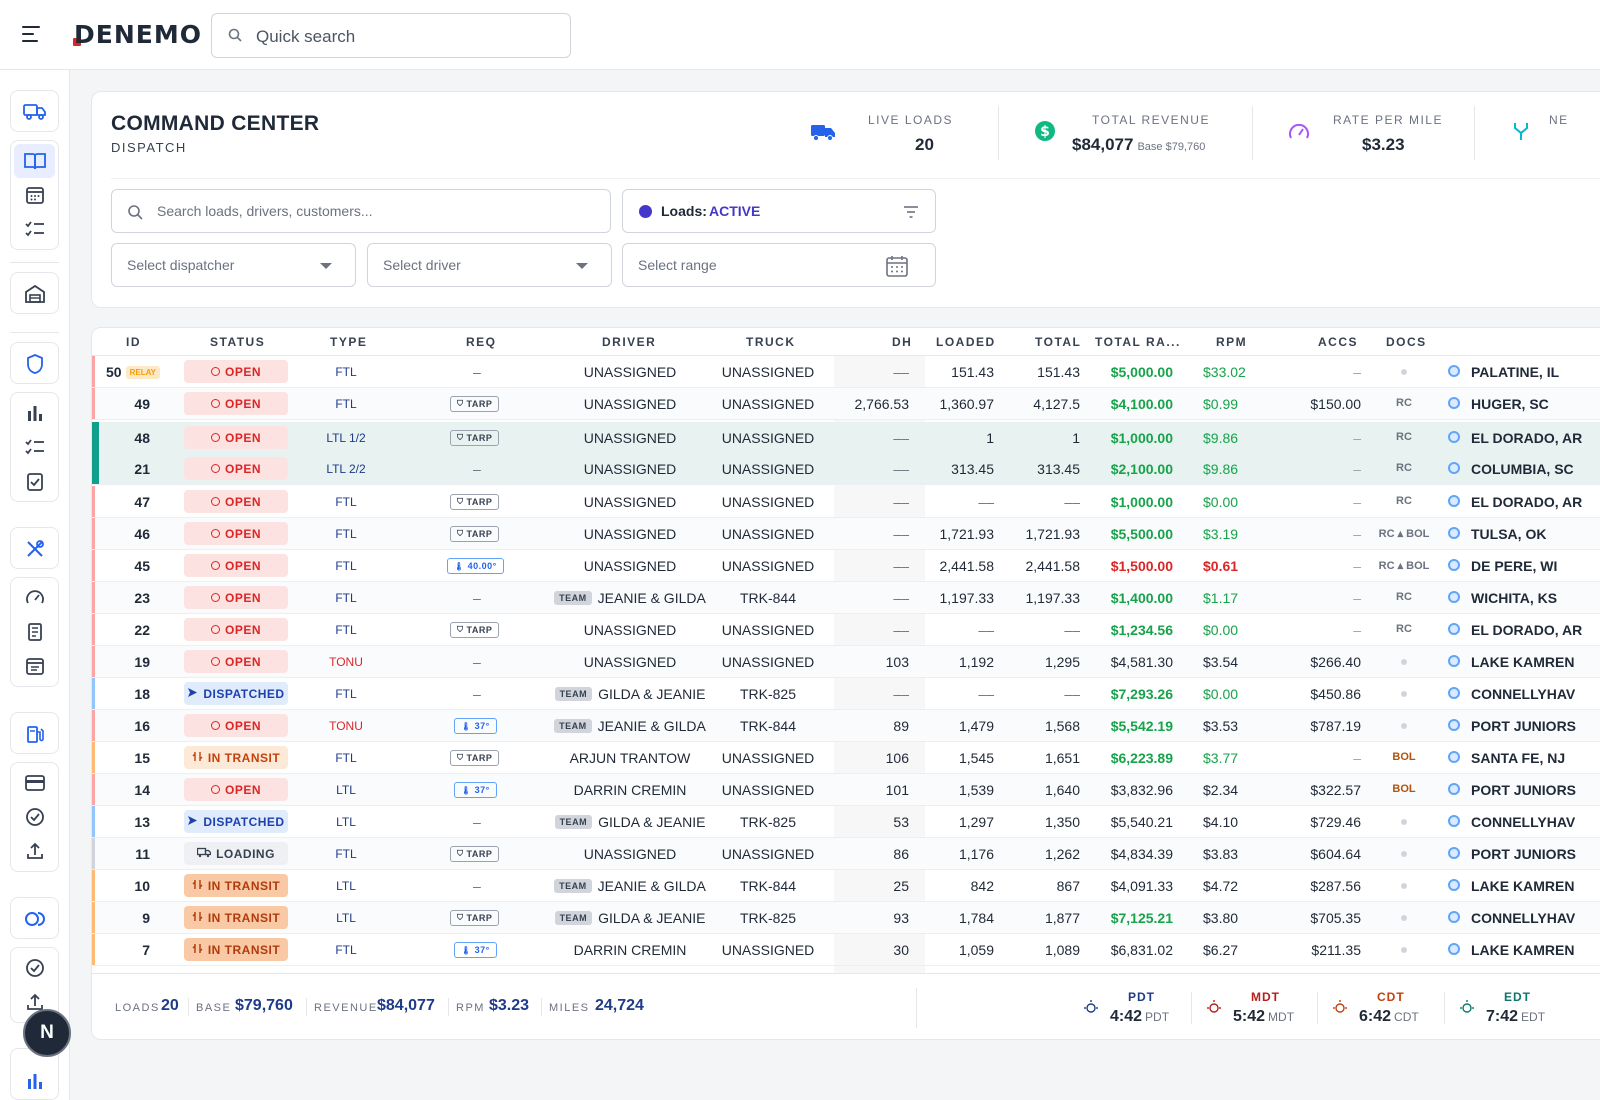  What do you see at coordinates (233, 265) in the screenshot?
I see `dispatcher-select: Select dispatcher` at bounding box center [233, 265].